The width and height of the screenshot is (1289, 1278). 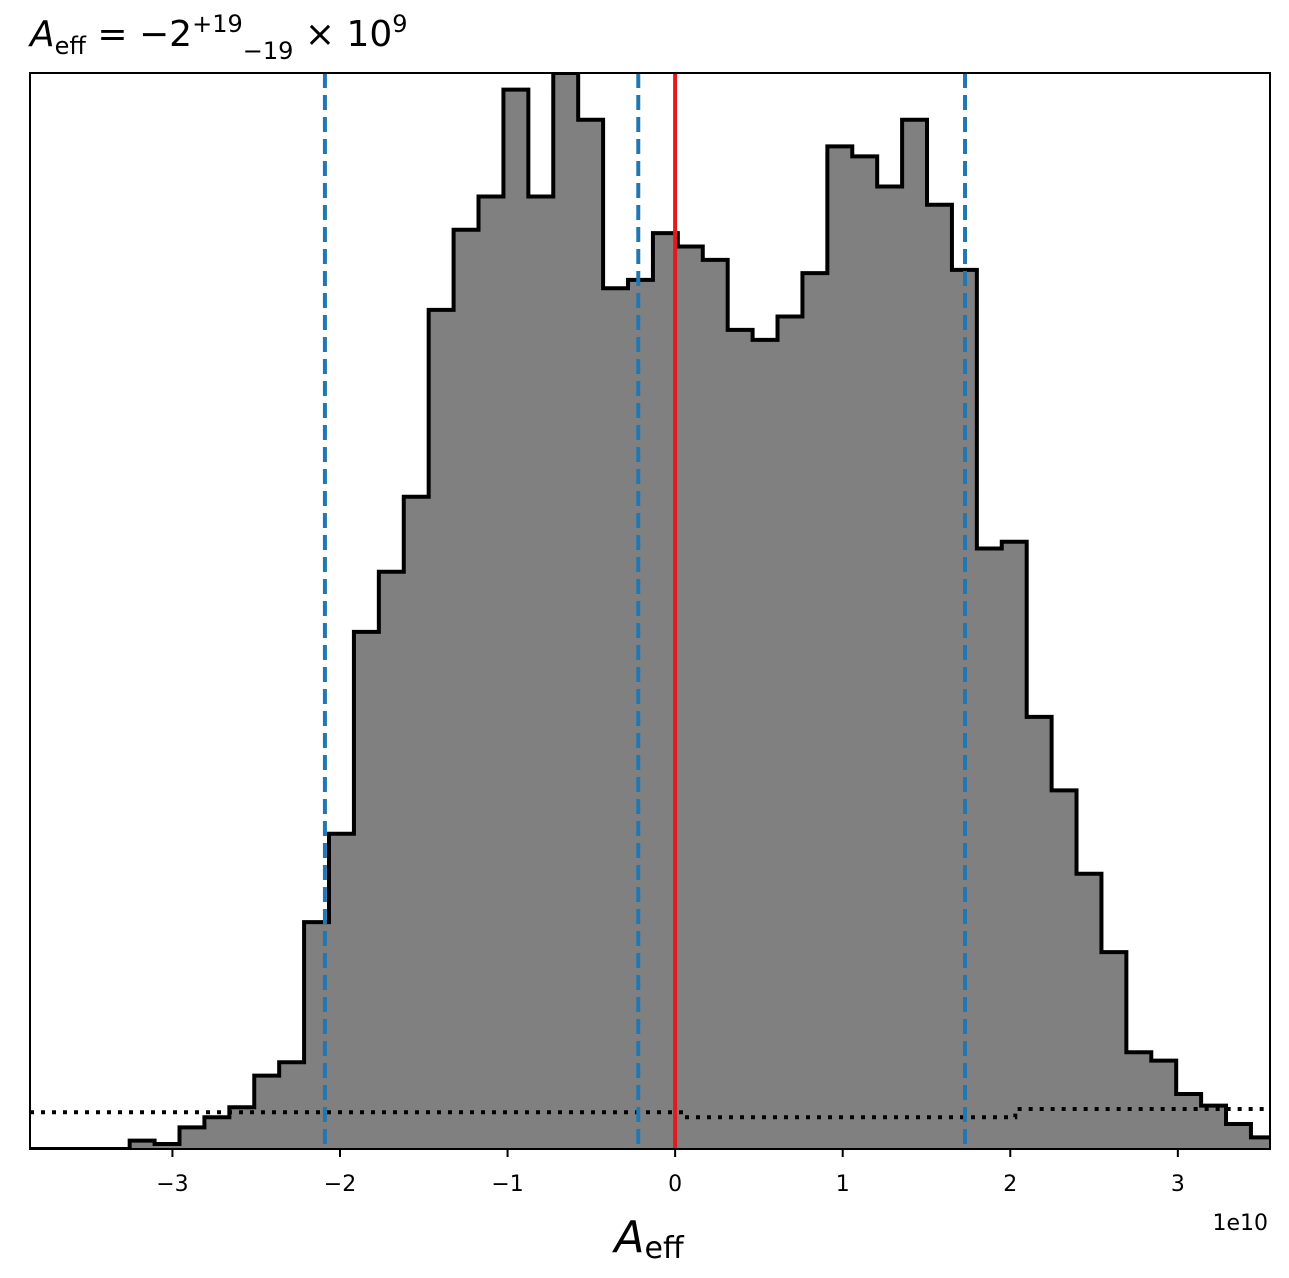 I want to click on x-tick-label: −2, so click(x=340, y=1184).